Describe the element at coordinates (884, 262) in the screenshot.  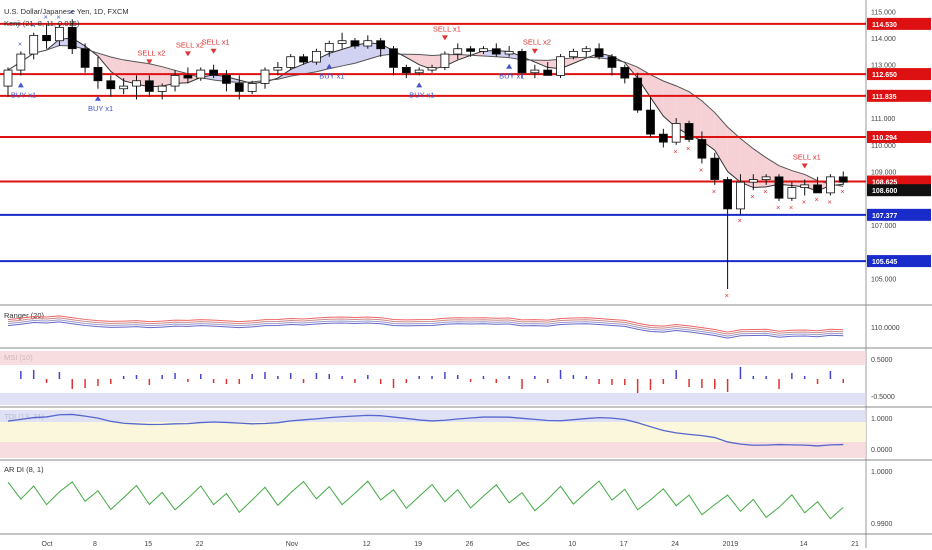
I see `level-label: 105.645` at that location.